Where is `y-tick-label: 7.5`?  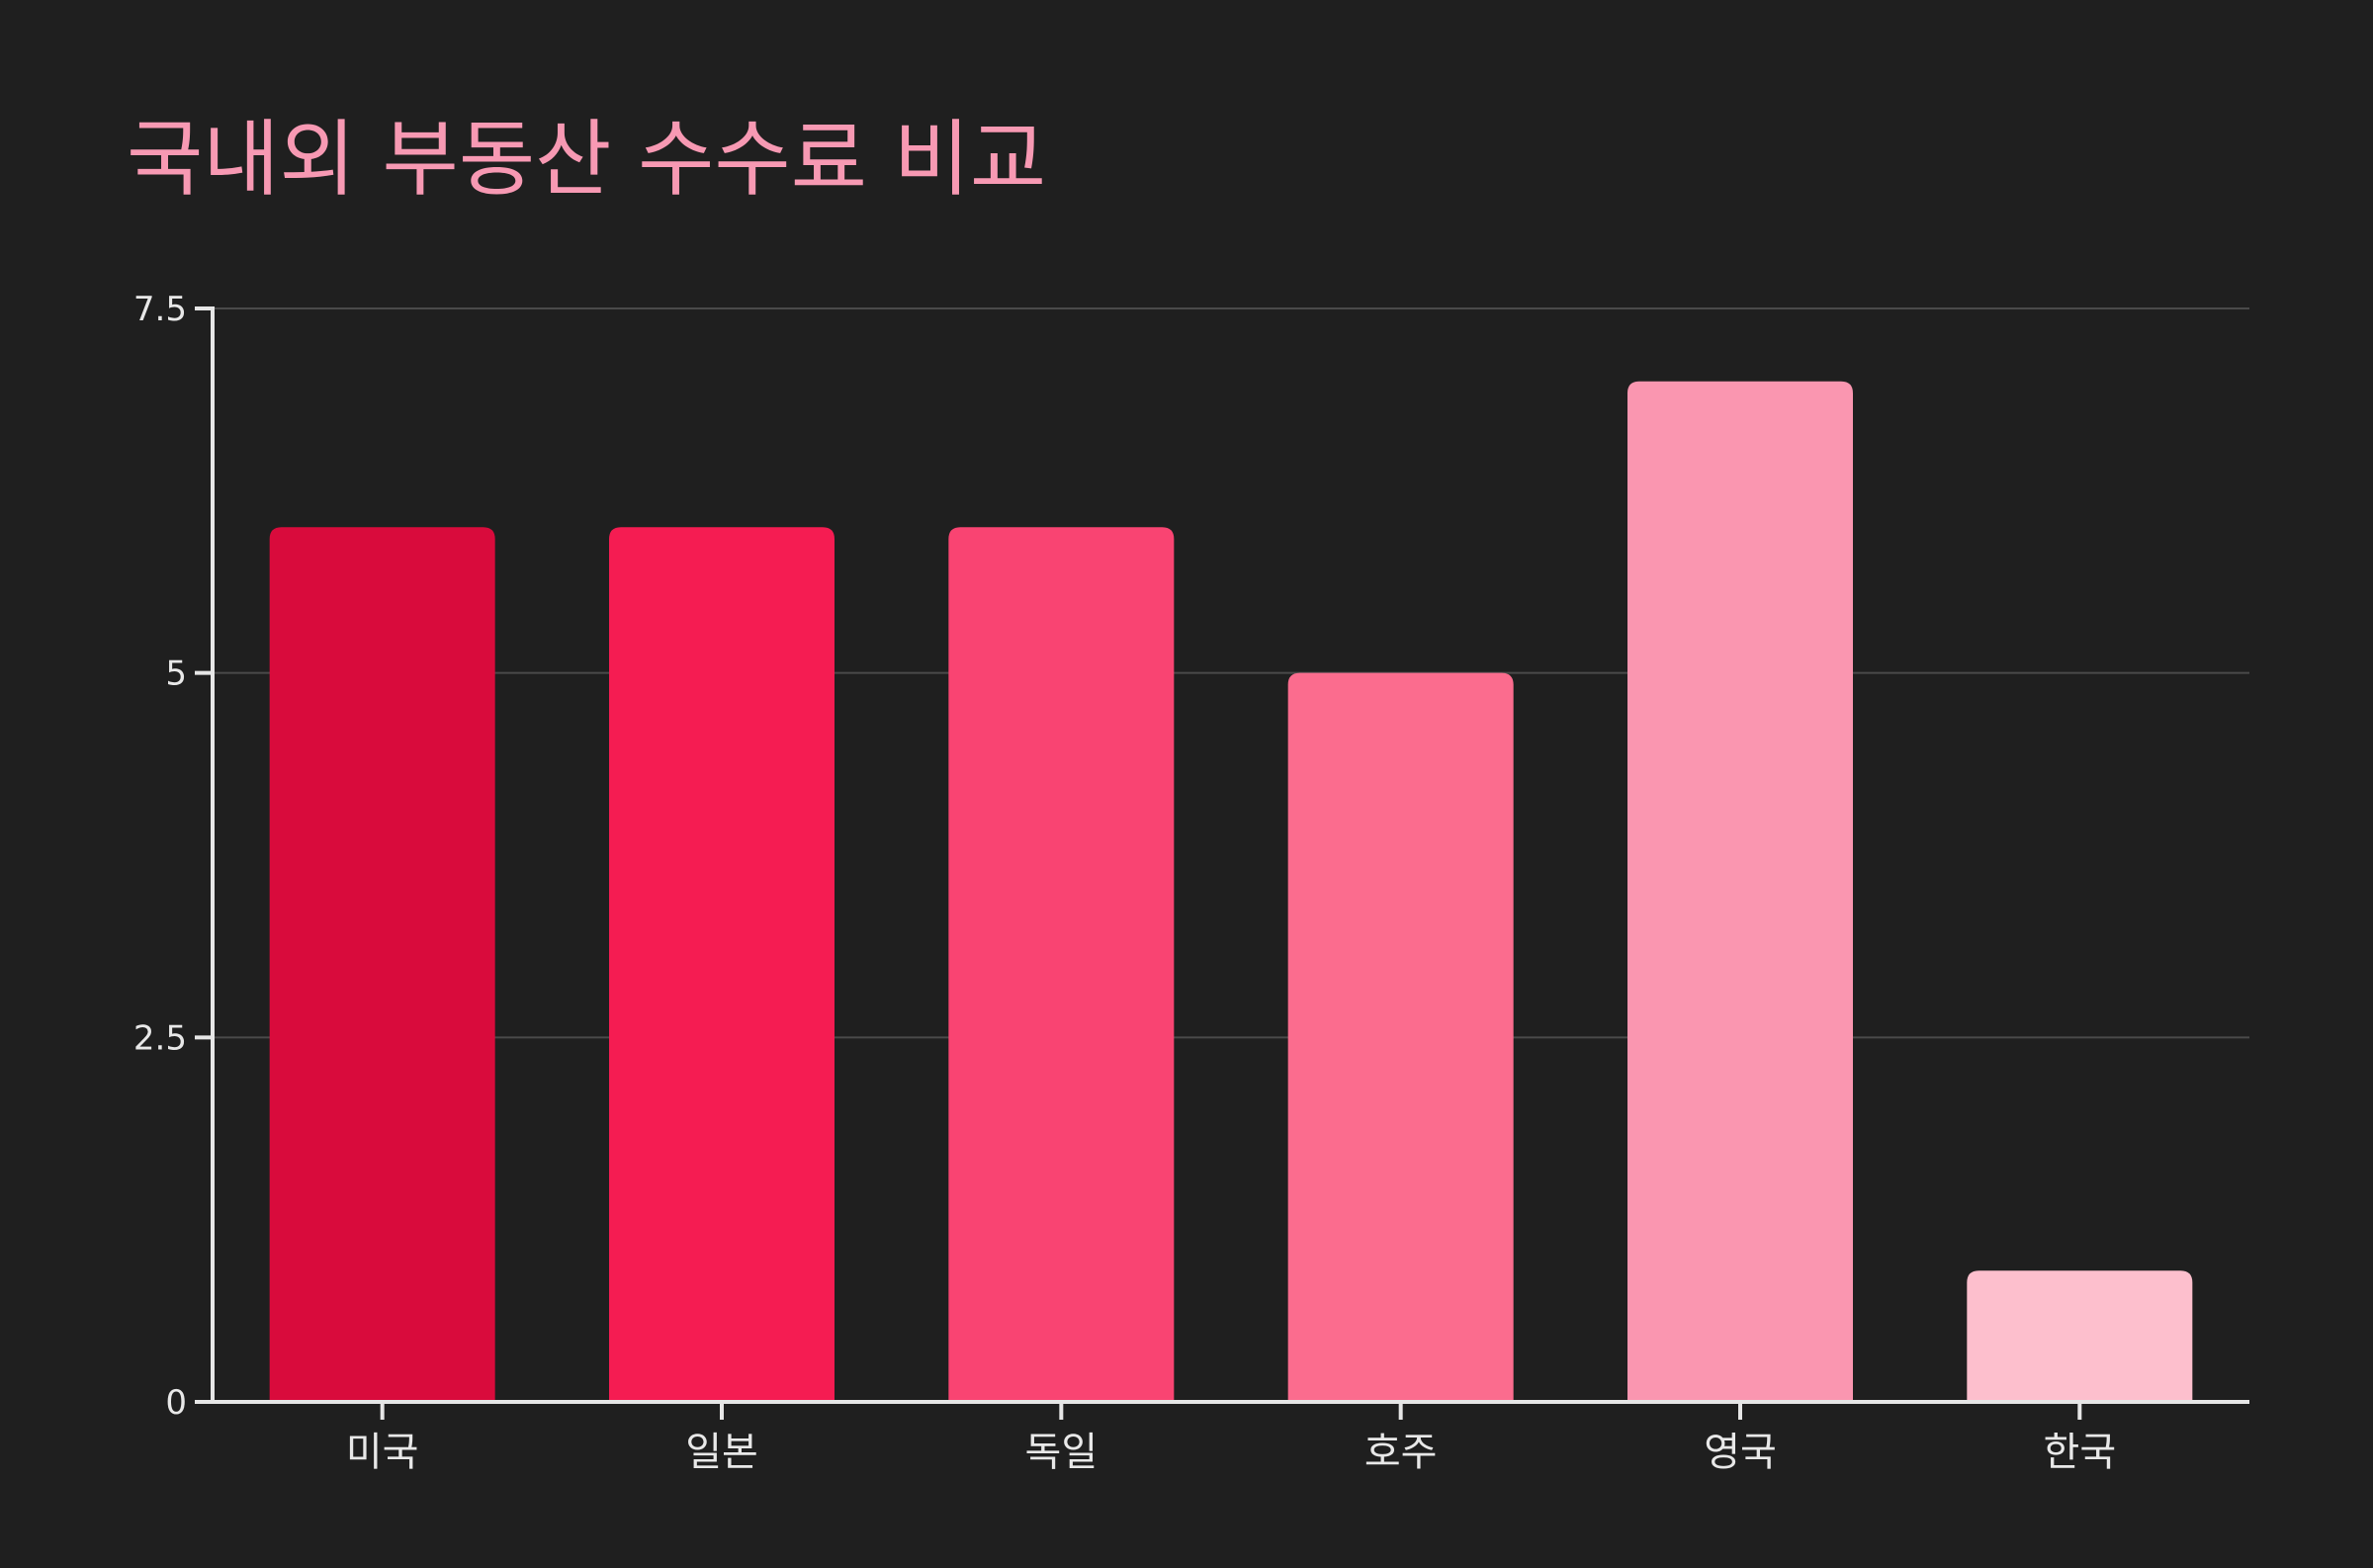
y-tick-label: 7.5 is located at coordinates (160, 309).